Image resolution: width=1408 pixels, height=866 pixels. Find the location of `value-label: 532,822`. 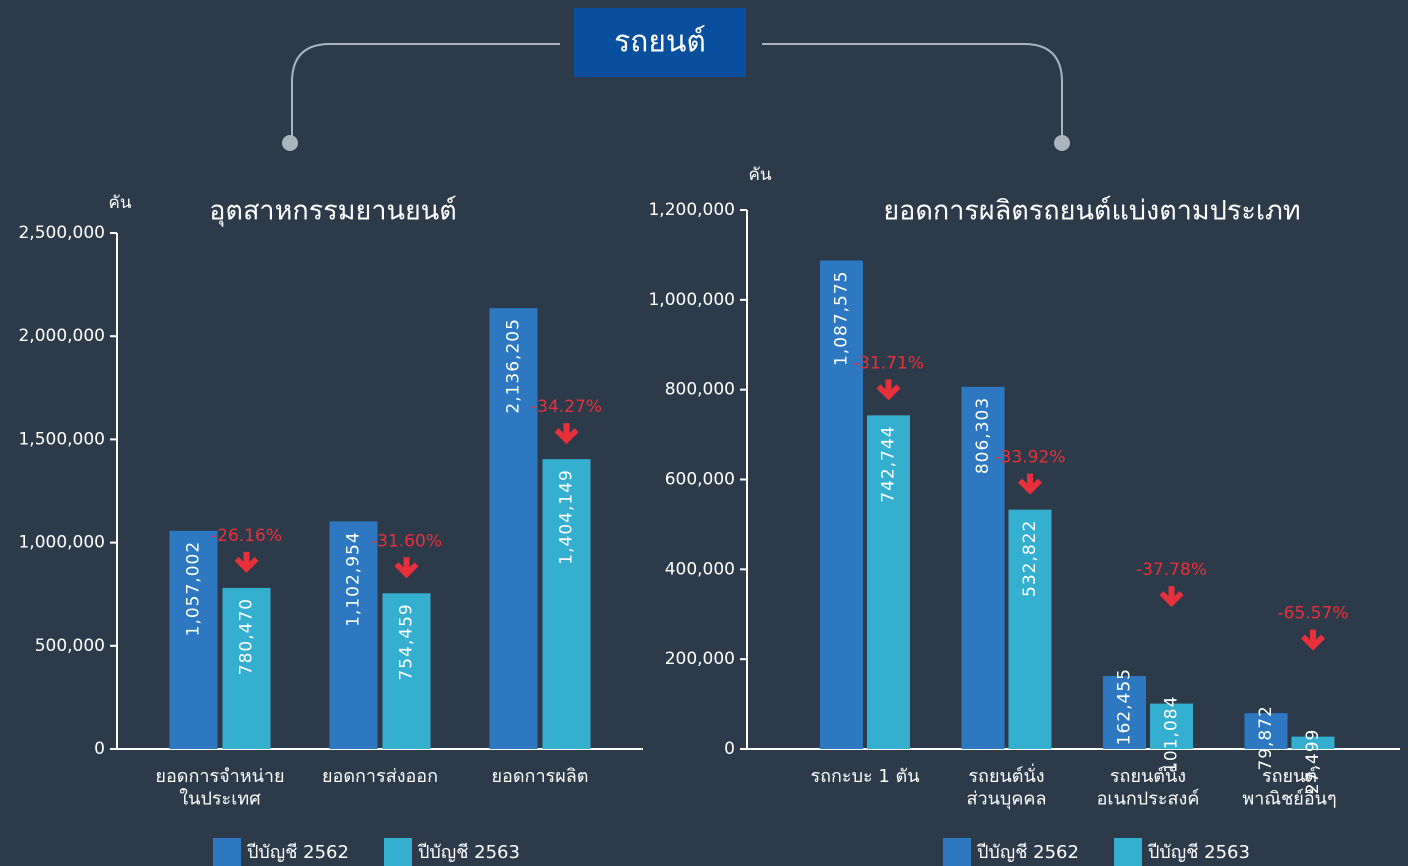

value-label: 532,822 is located at coordinates (1030, 558).